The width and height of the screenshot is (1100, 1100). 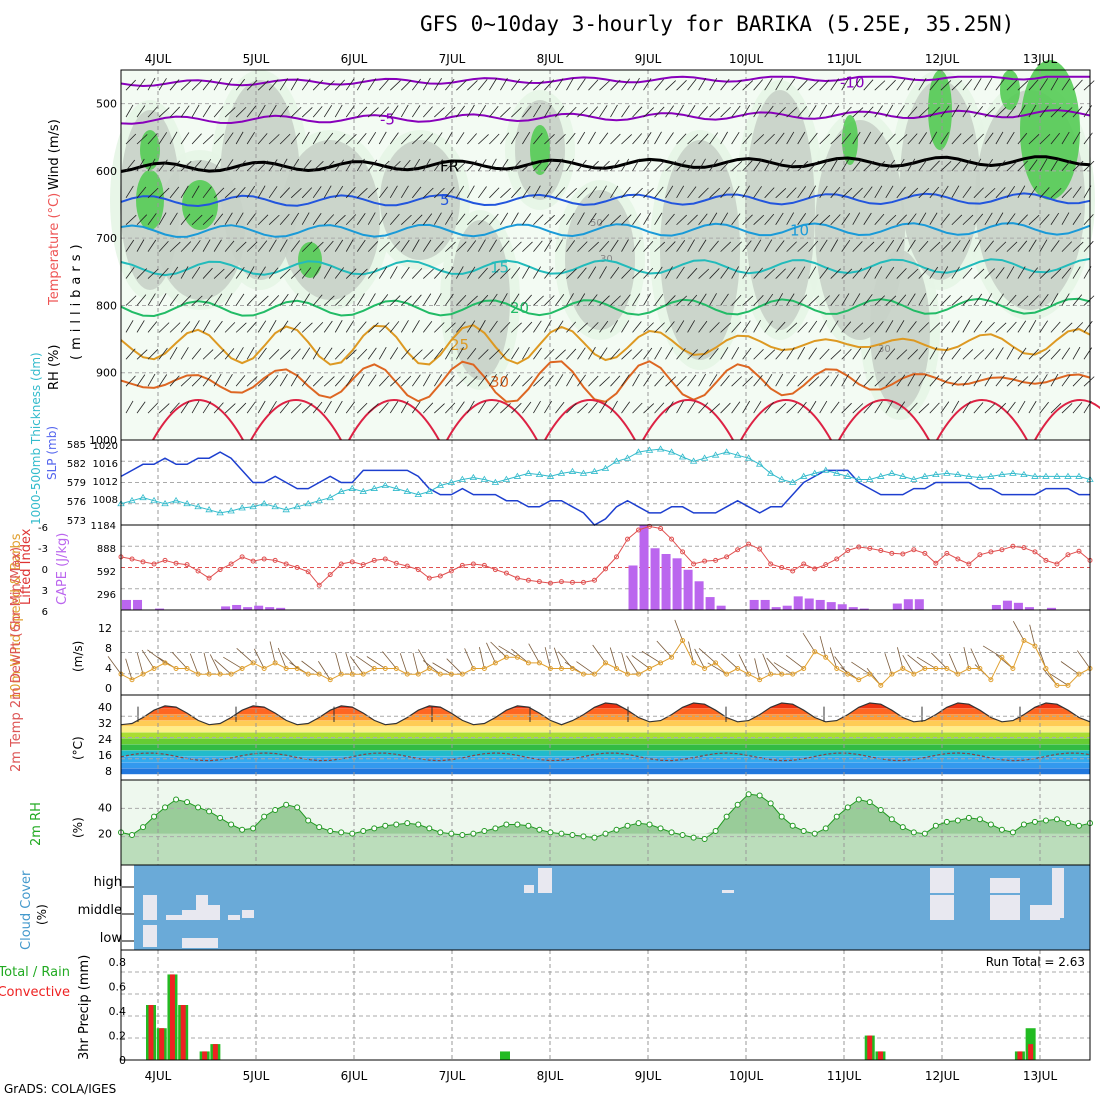 What do you see at coordinates (106, 572) in the screenshot?
I see `cape-tick: 592` at bounding box center [106, 572].